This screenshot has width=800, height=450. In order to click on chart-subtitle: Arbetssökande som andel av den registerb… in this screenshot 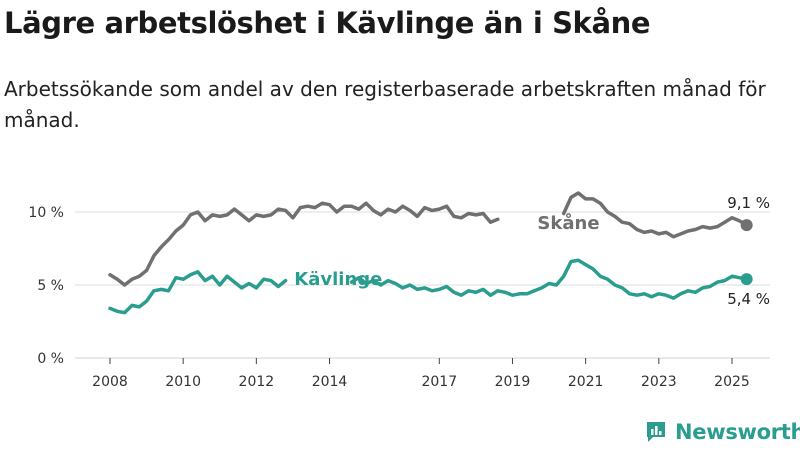, I will do `click(385, 104)`.